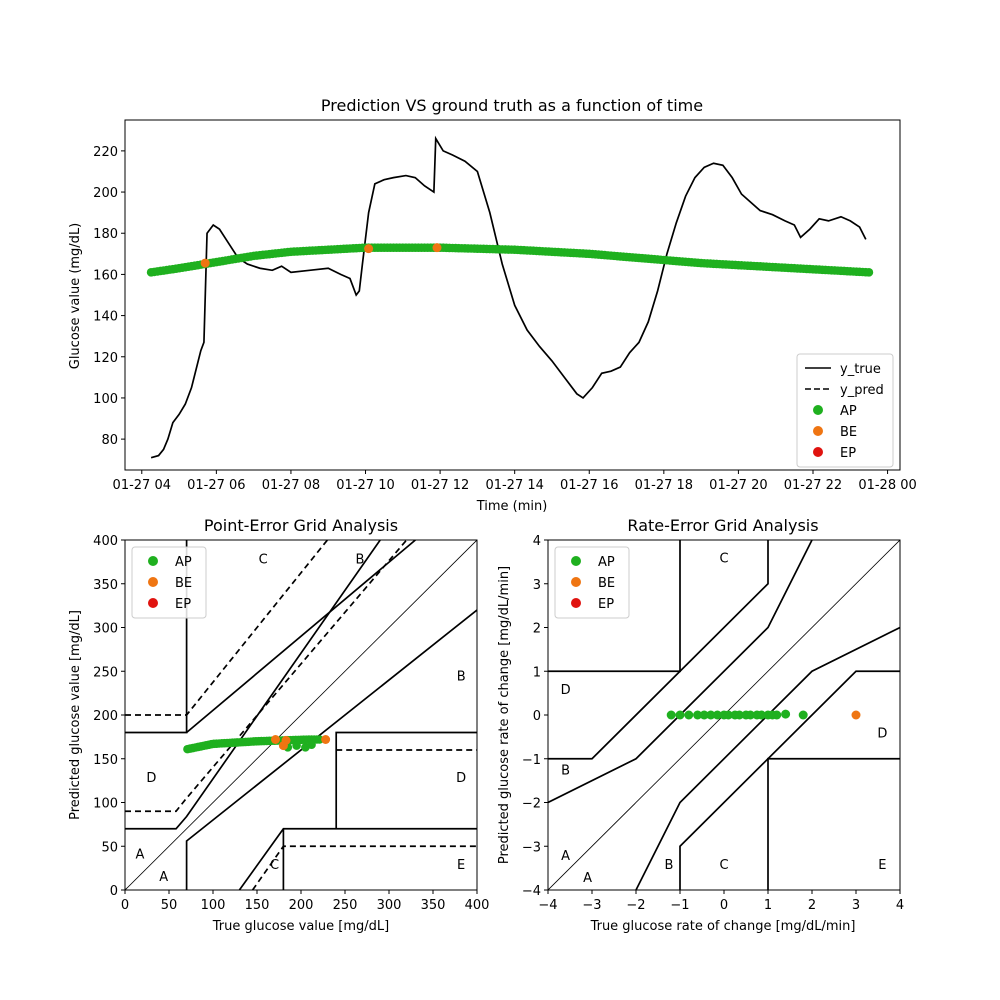  What do you see at coordinates (105, 275) in the screenshot?
I see `y-tick-label: 160` at bounding box center [105, 275].